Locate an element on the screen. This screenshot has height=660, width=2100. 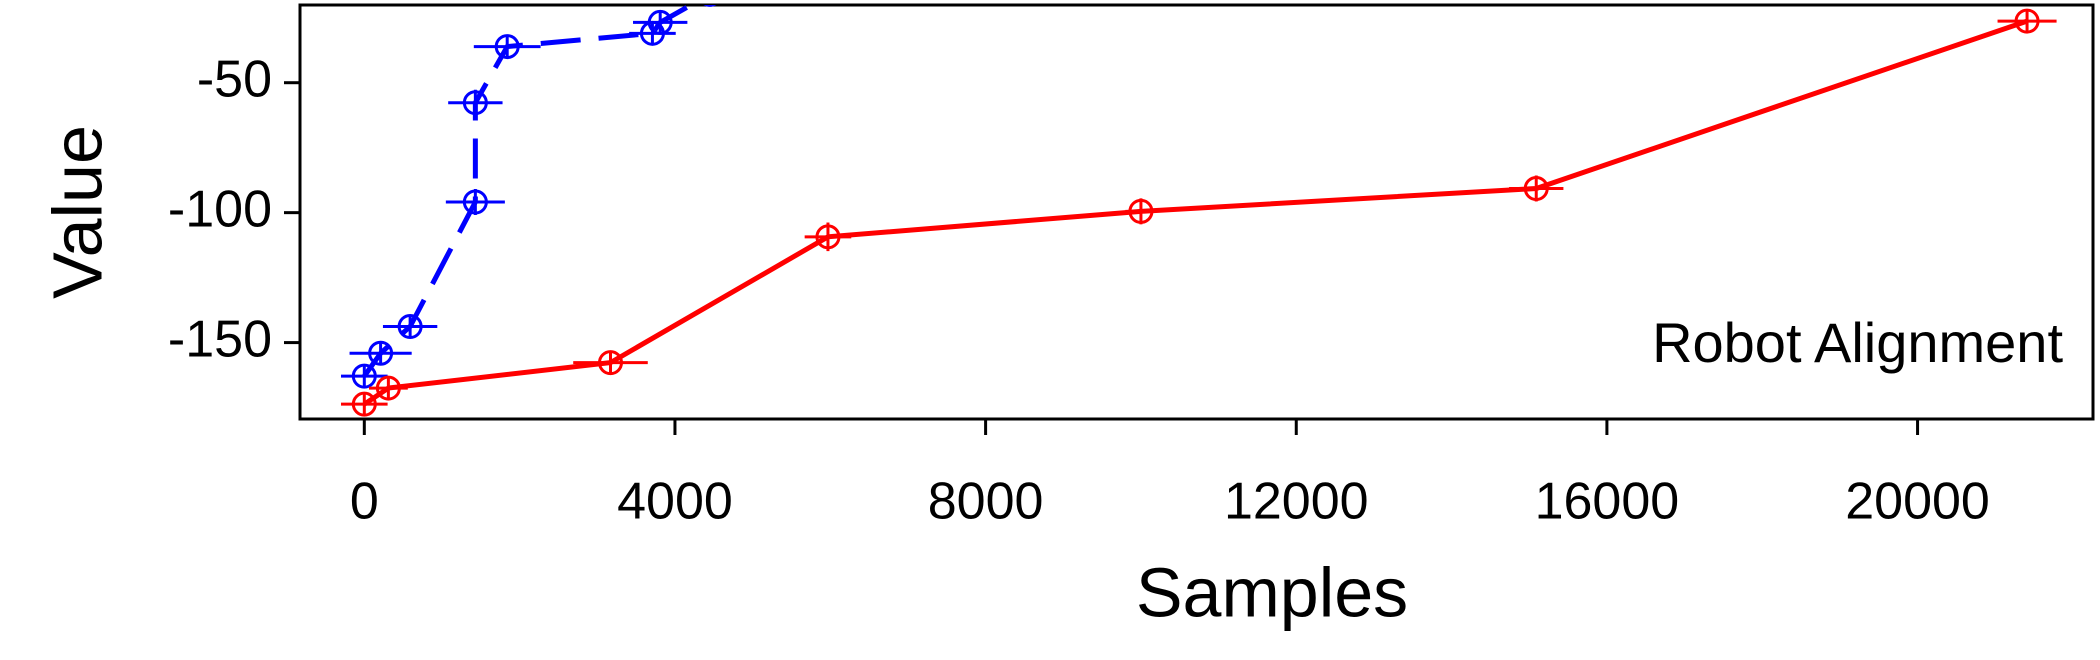
y-tick-label: -150 is located at coordinates (220, 339).